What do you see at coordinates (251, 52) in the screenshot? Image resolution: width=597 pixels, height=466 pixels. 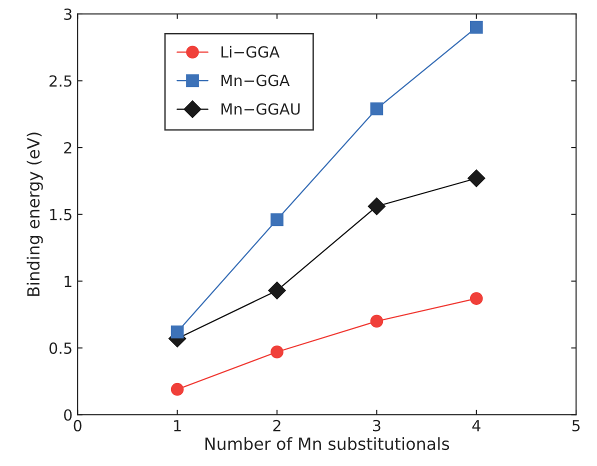 I see `legend-label: Li−GGA` at bounding box center [251, 52].